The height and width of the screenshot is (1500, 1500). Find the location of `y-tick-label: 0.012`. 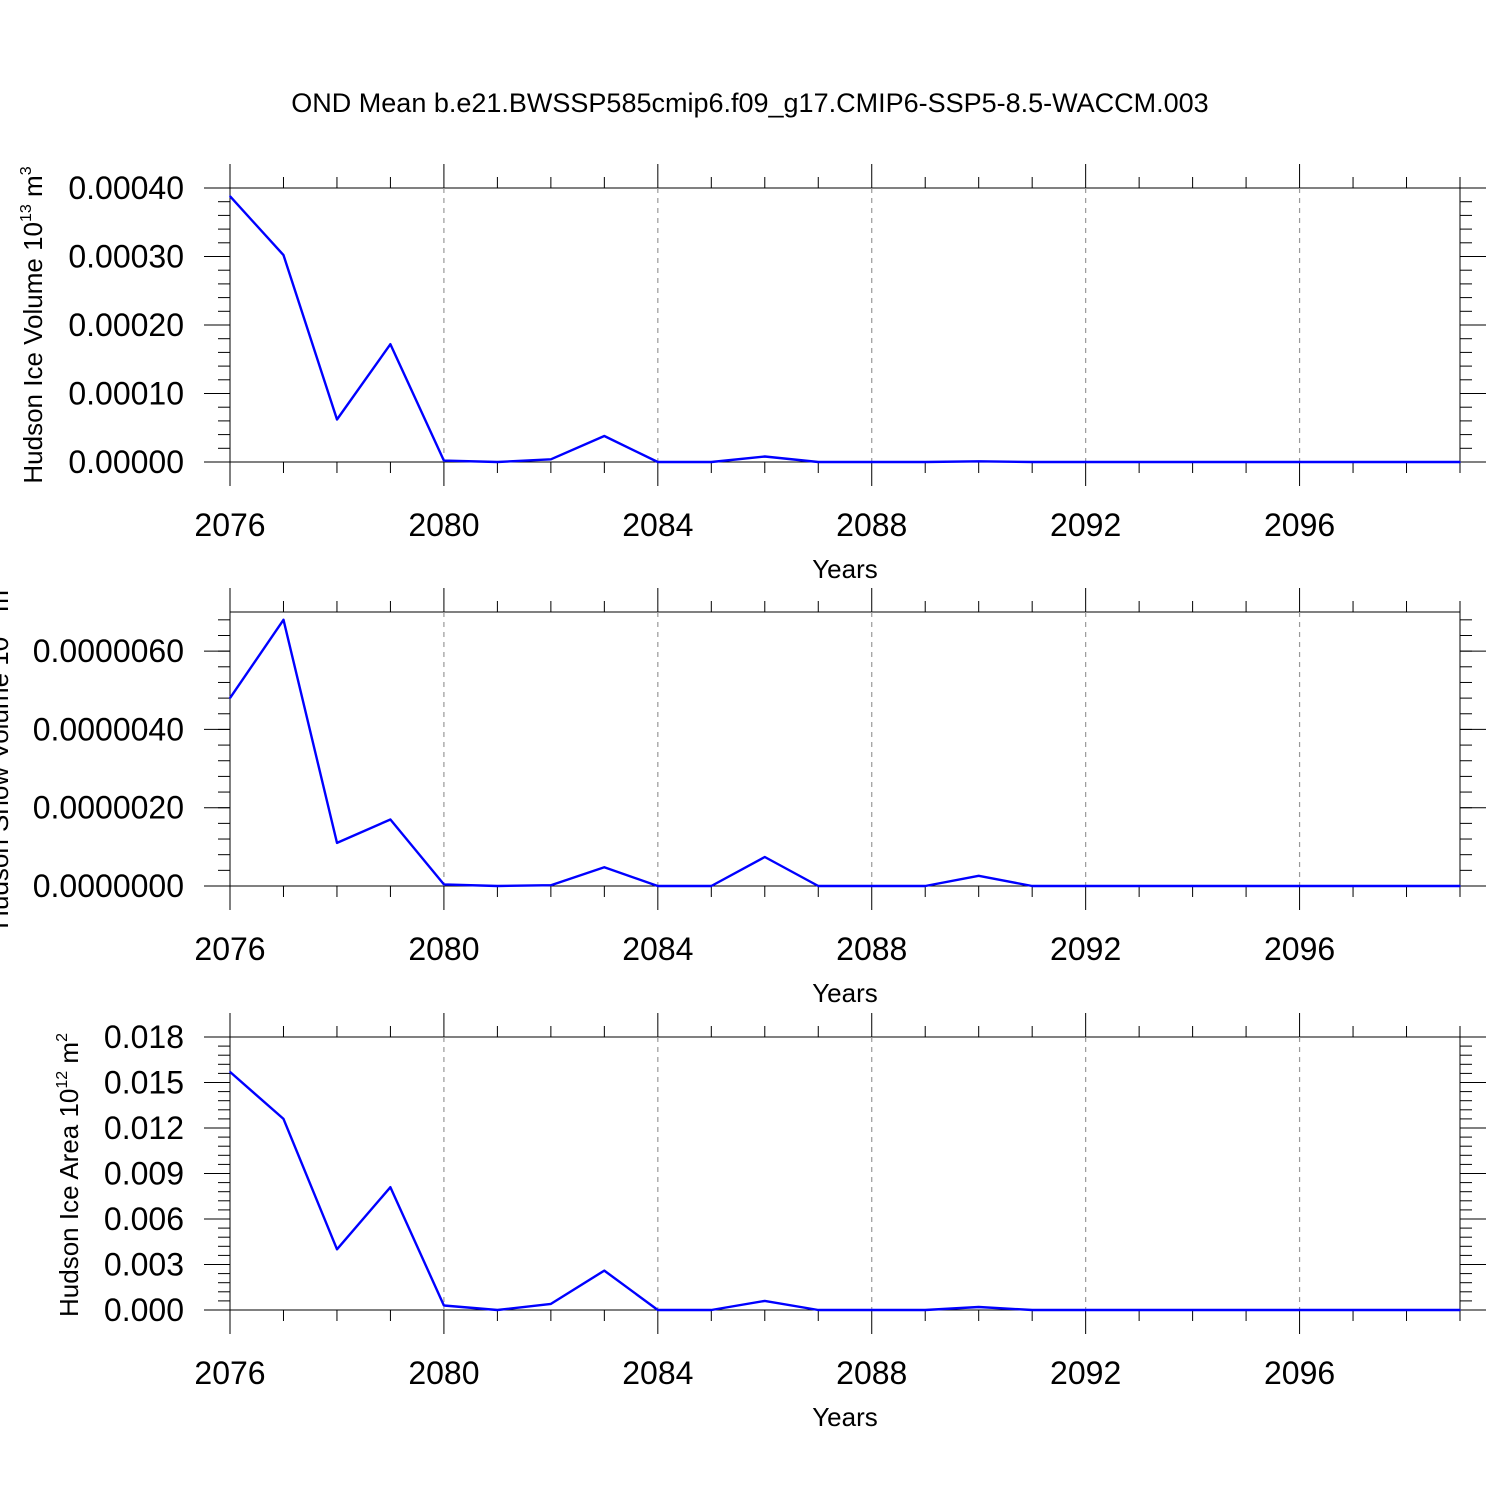

y-tick-label: 0.012 is located at coordinates (144, 1128).